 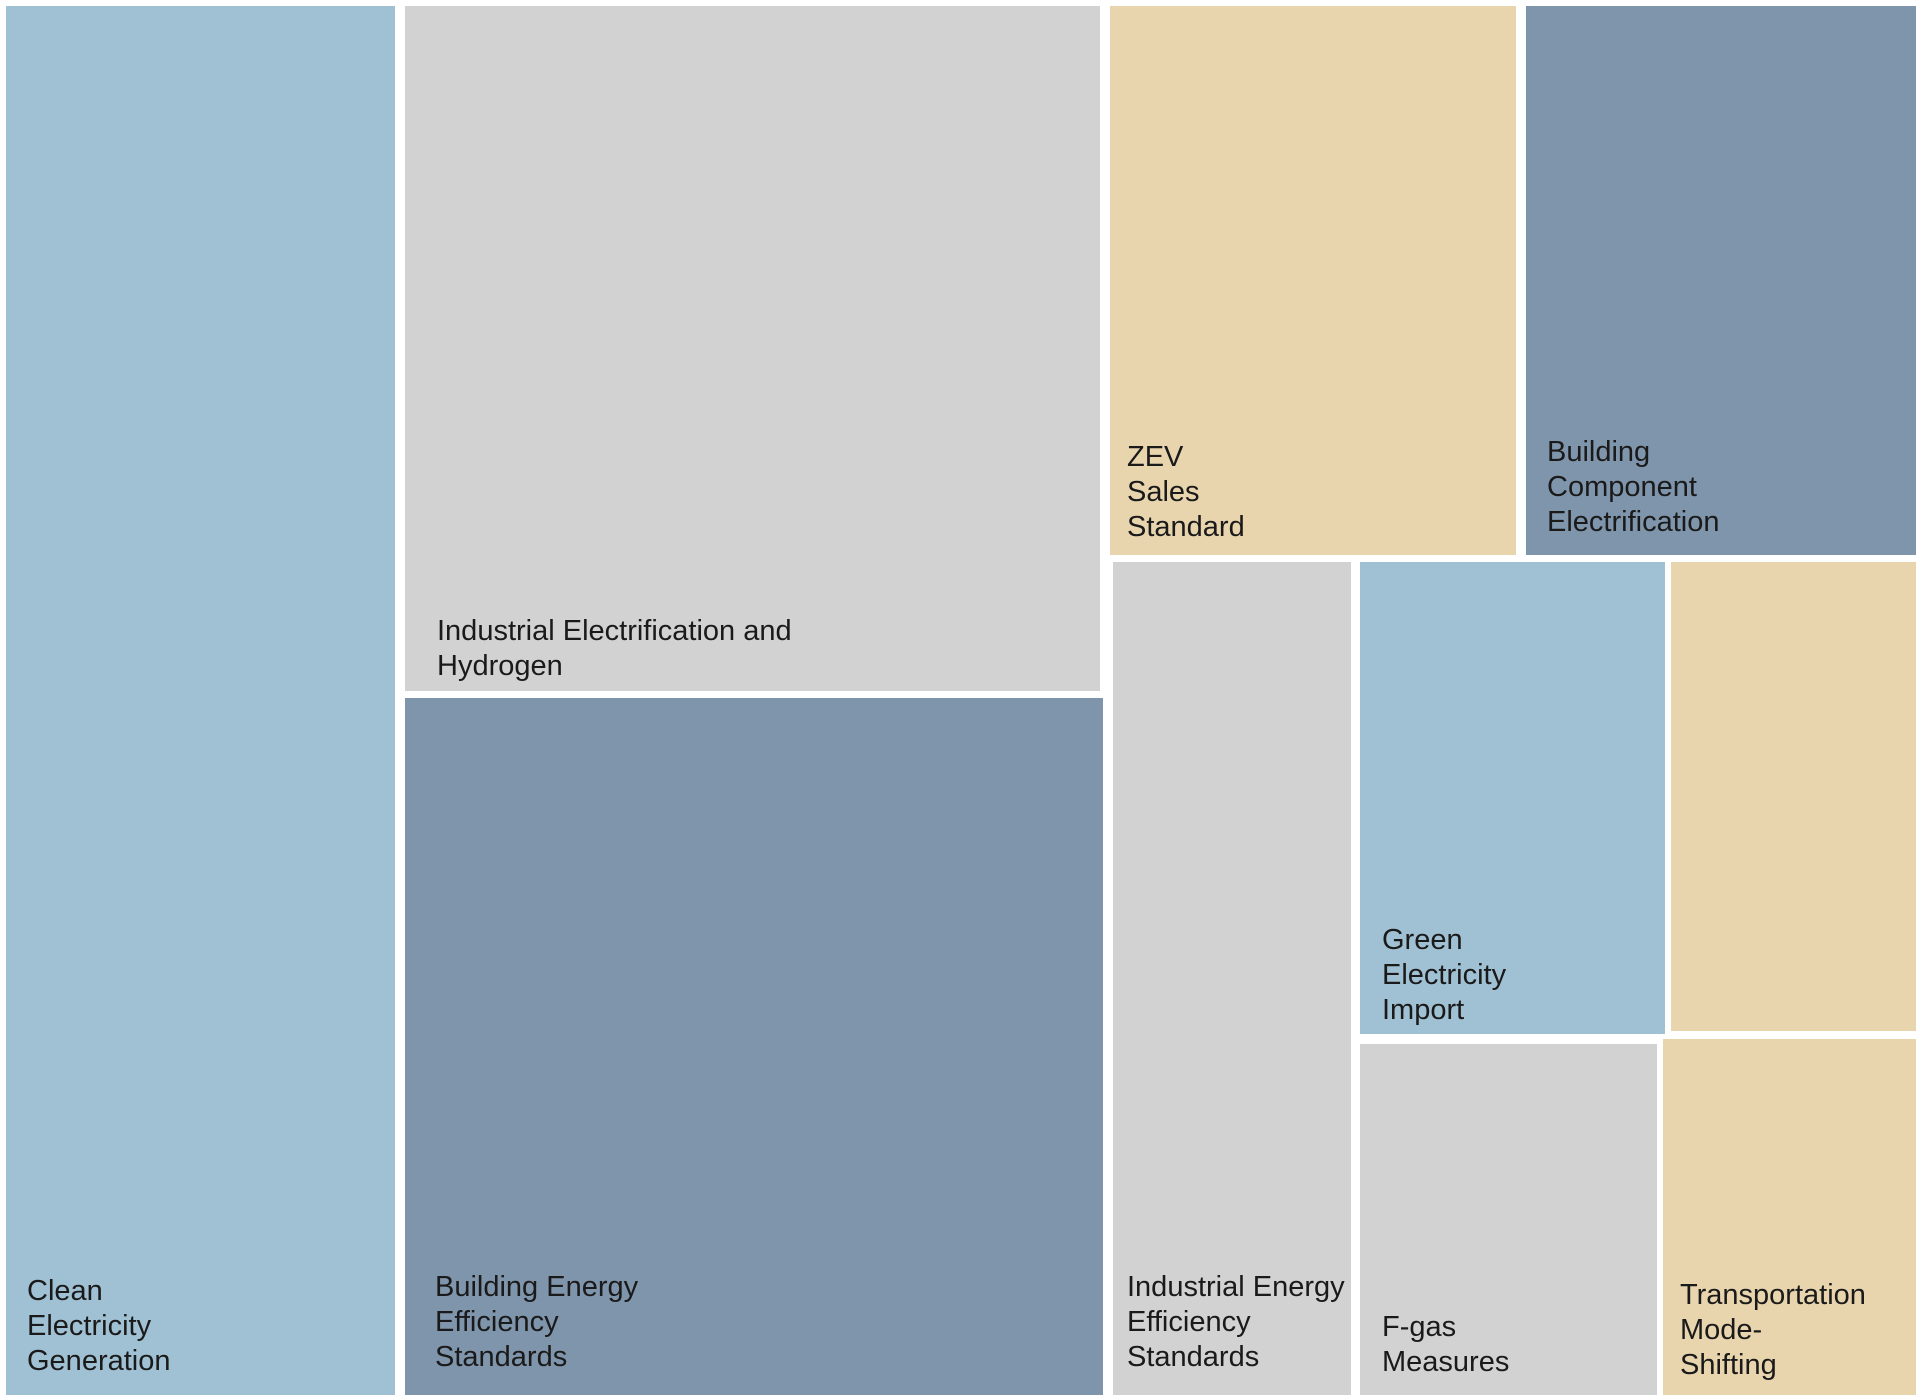 What do you see at coordinates (1446, 1344) in the screenshot?
I see `tile-label-f-gas-measures: F-gas Measures` at bounding box center [1446, 1344].